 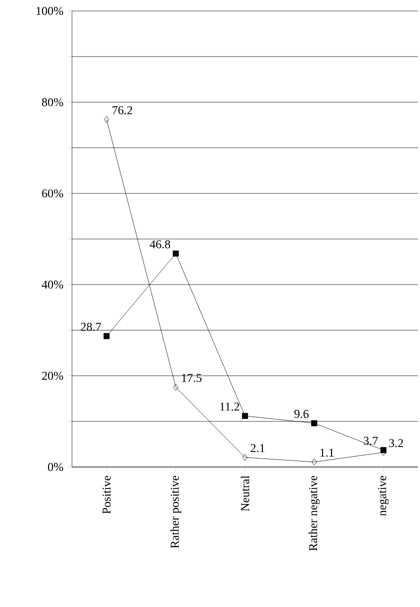 I want to click on y-tick-label: 60%, so click(x=53, y=193).